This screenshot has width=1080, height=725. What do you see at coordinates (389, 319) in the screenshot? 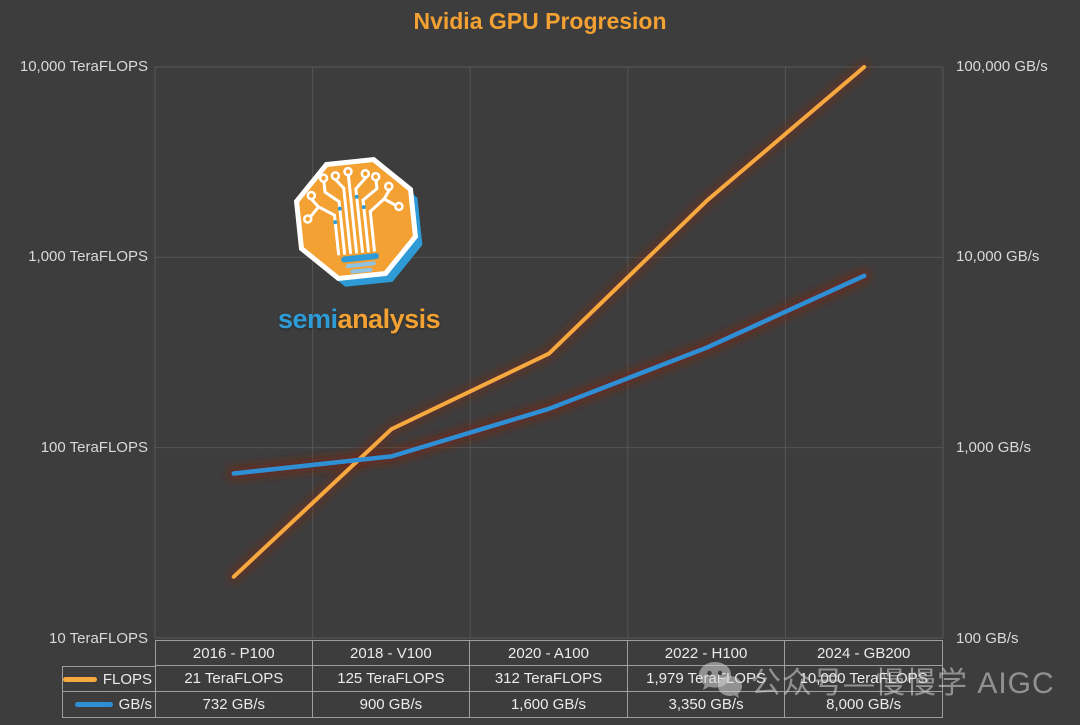
I see `wordmark-analysis: analysis` at bounding box center [389, 319].